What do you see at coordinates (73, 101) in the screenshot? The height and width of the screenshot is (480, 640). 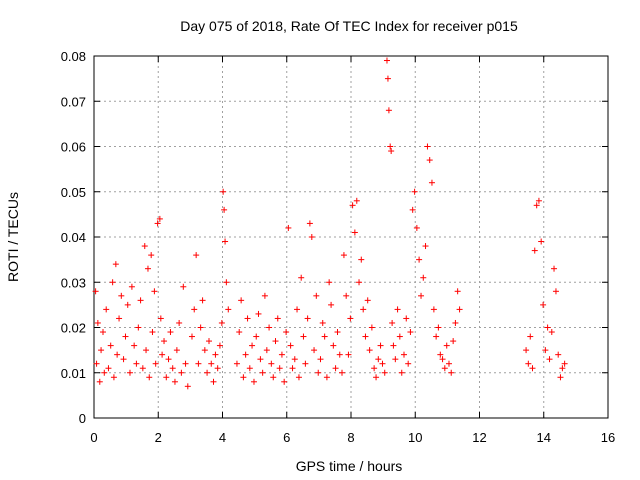 I see `y-tick-label: 0.07` at bounding box center [73, 101].